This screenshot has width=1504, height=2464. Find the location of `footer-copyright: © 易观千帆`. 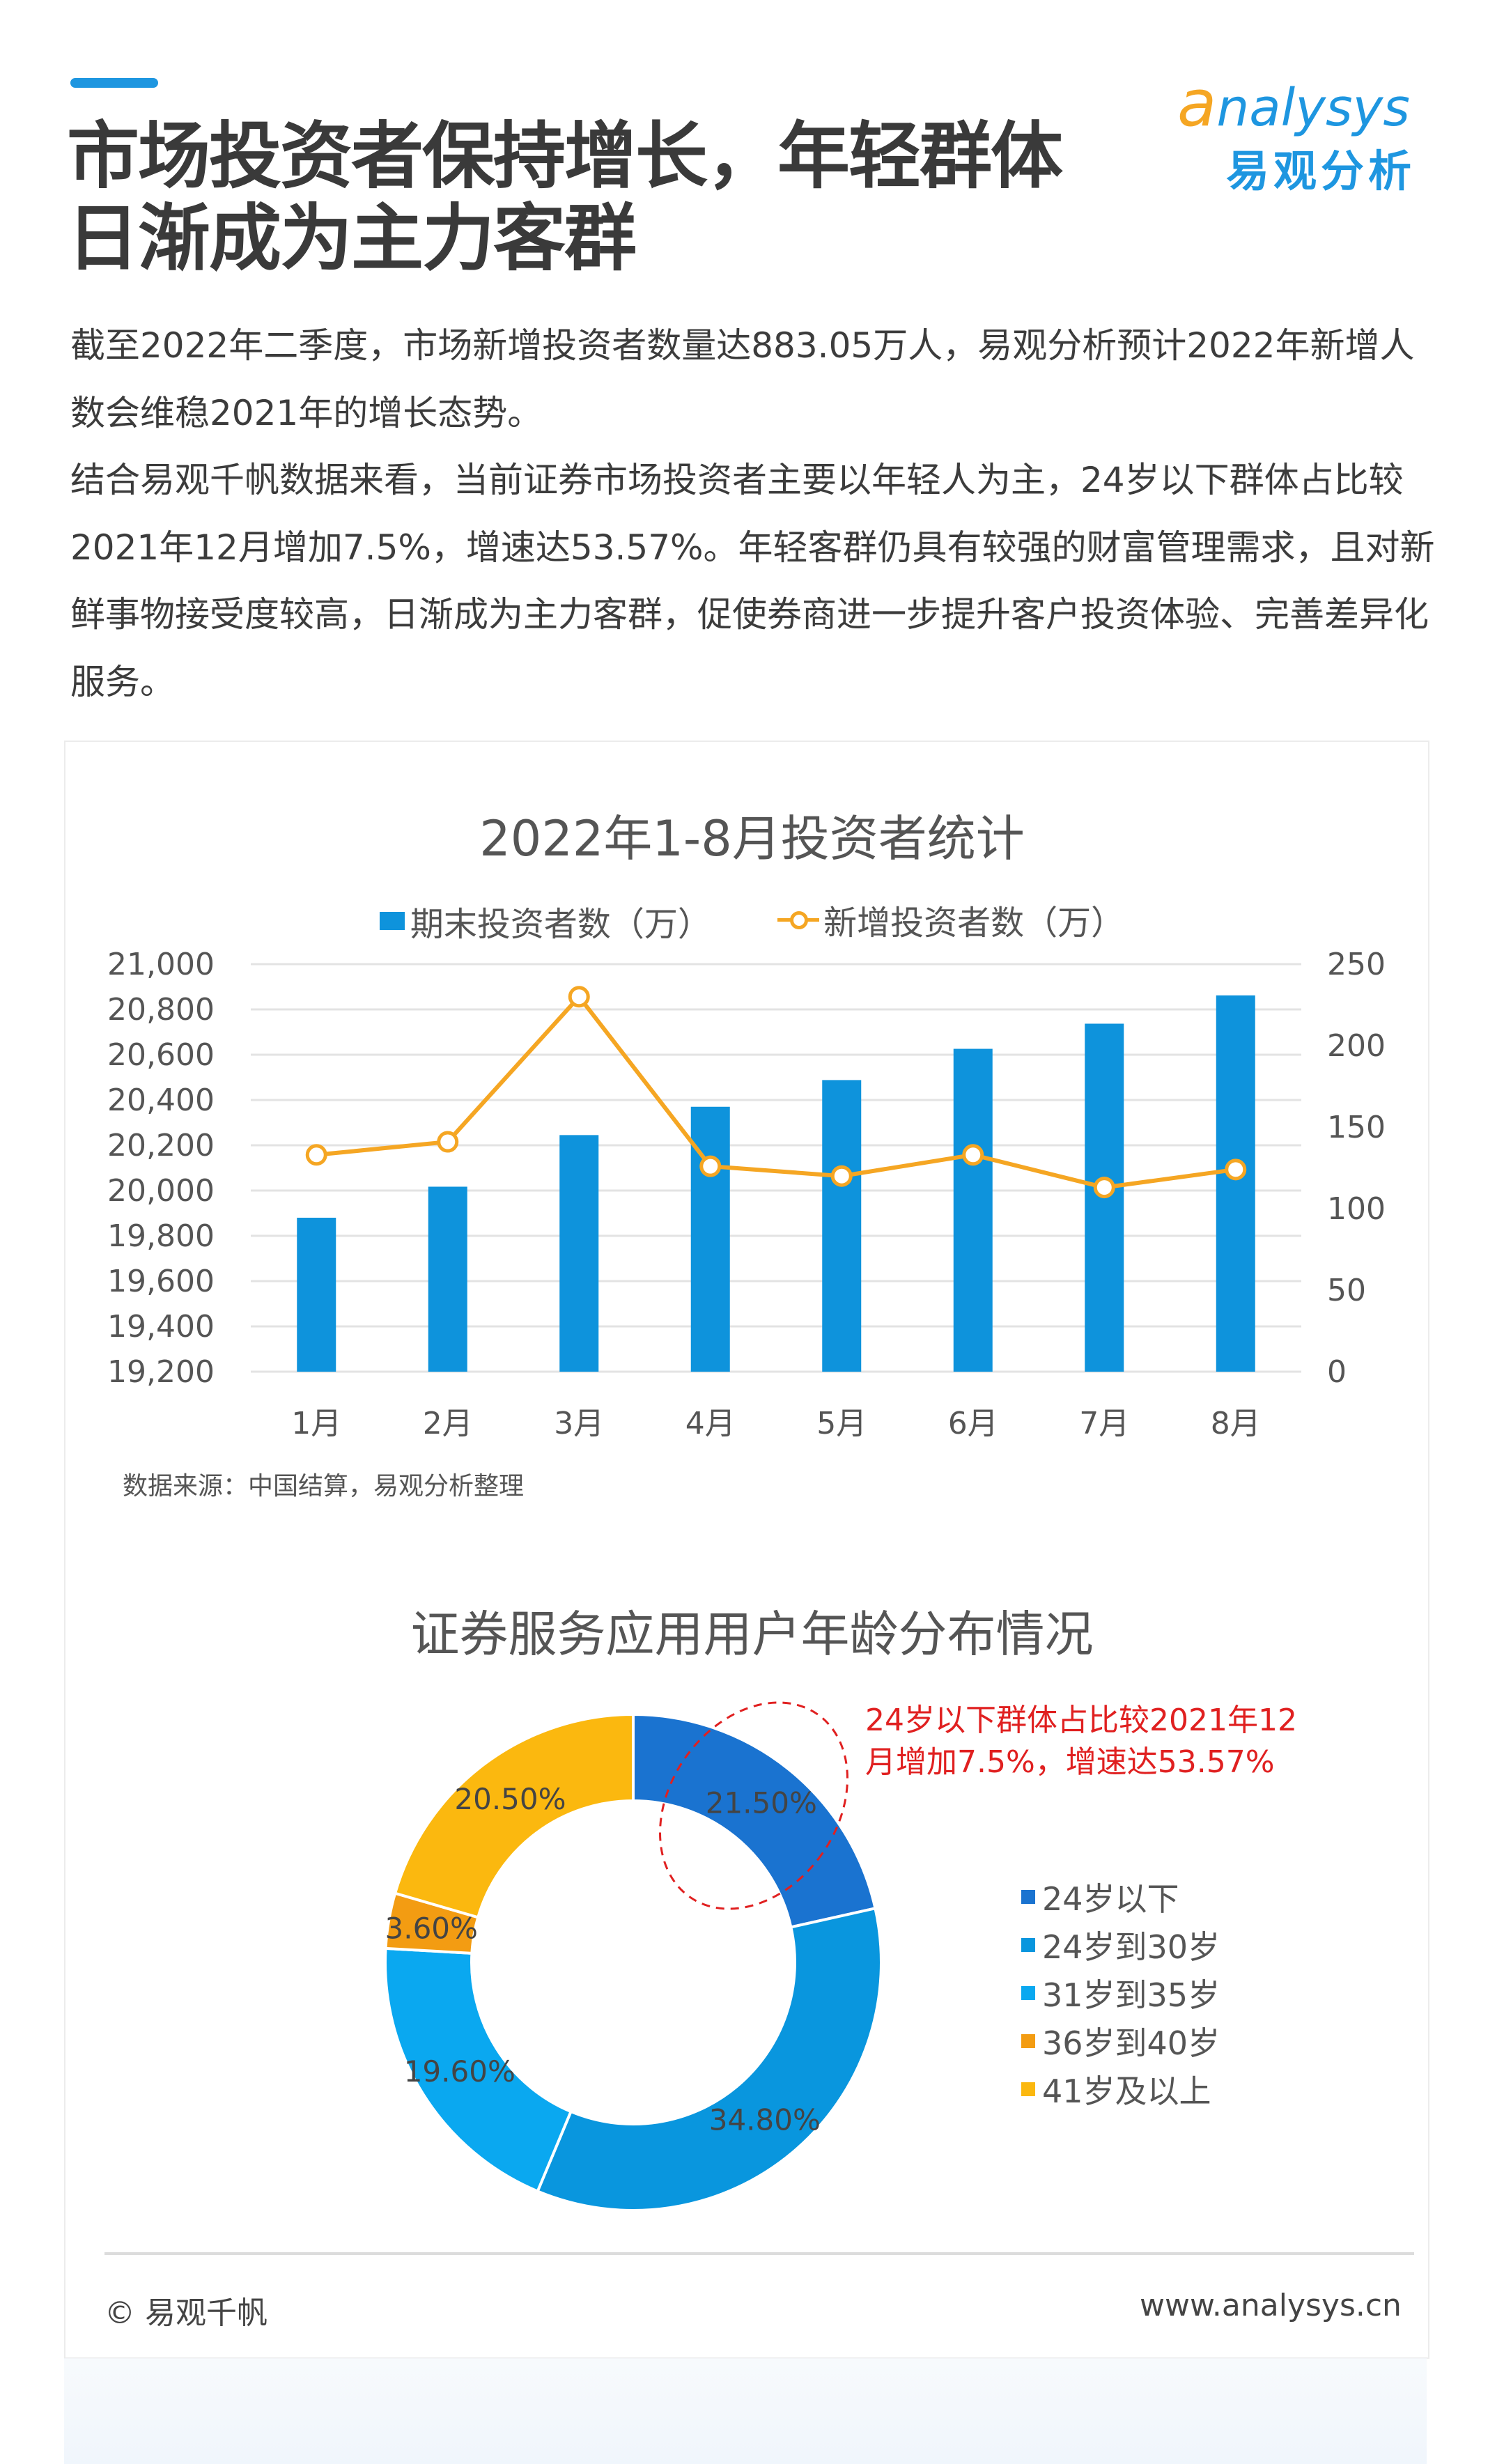

footer-copyright: © 易观千帆 is located at coordinates (186, 2313).